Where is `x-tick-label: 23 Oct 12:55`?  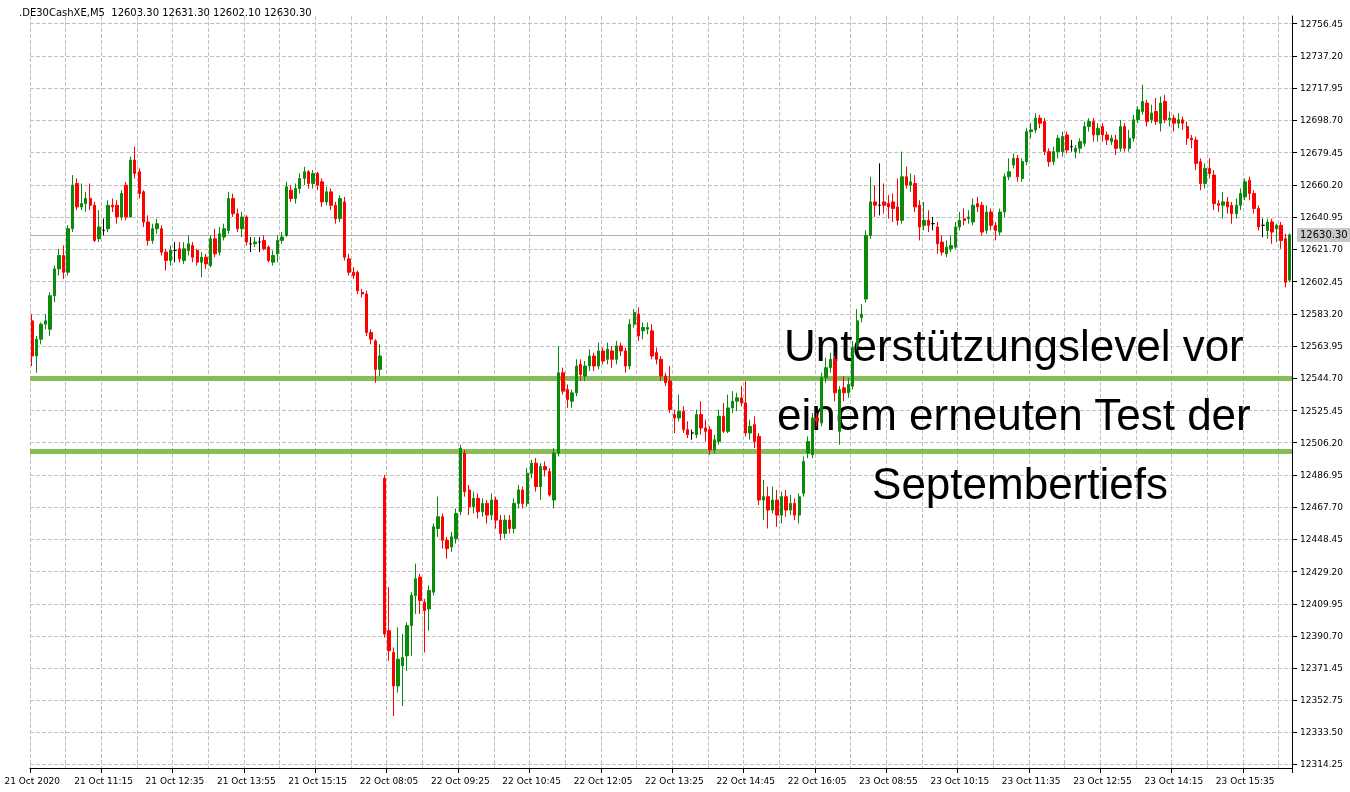
x-tick-label: 23 Oct 12:55 is located at coordinates (1102, 780).